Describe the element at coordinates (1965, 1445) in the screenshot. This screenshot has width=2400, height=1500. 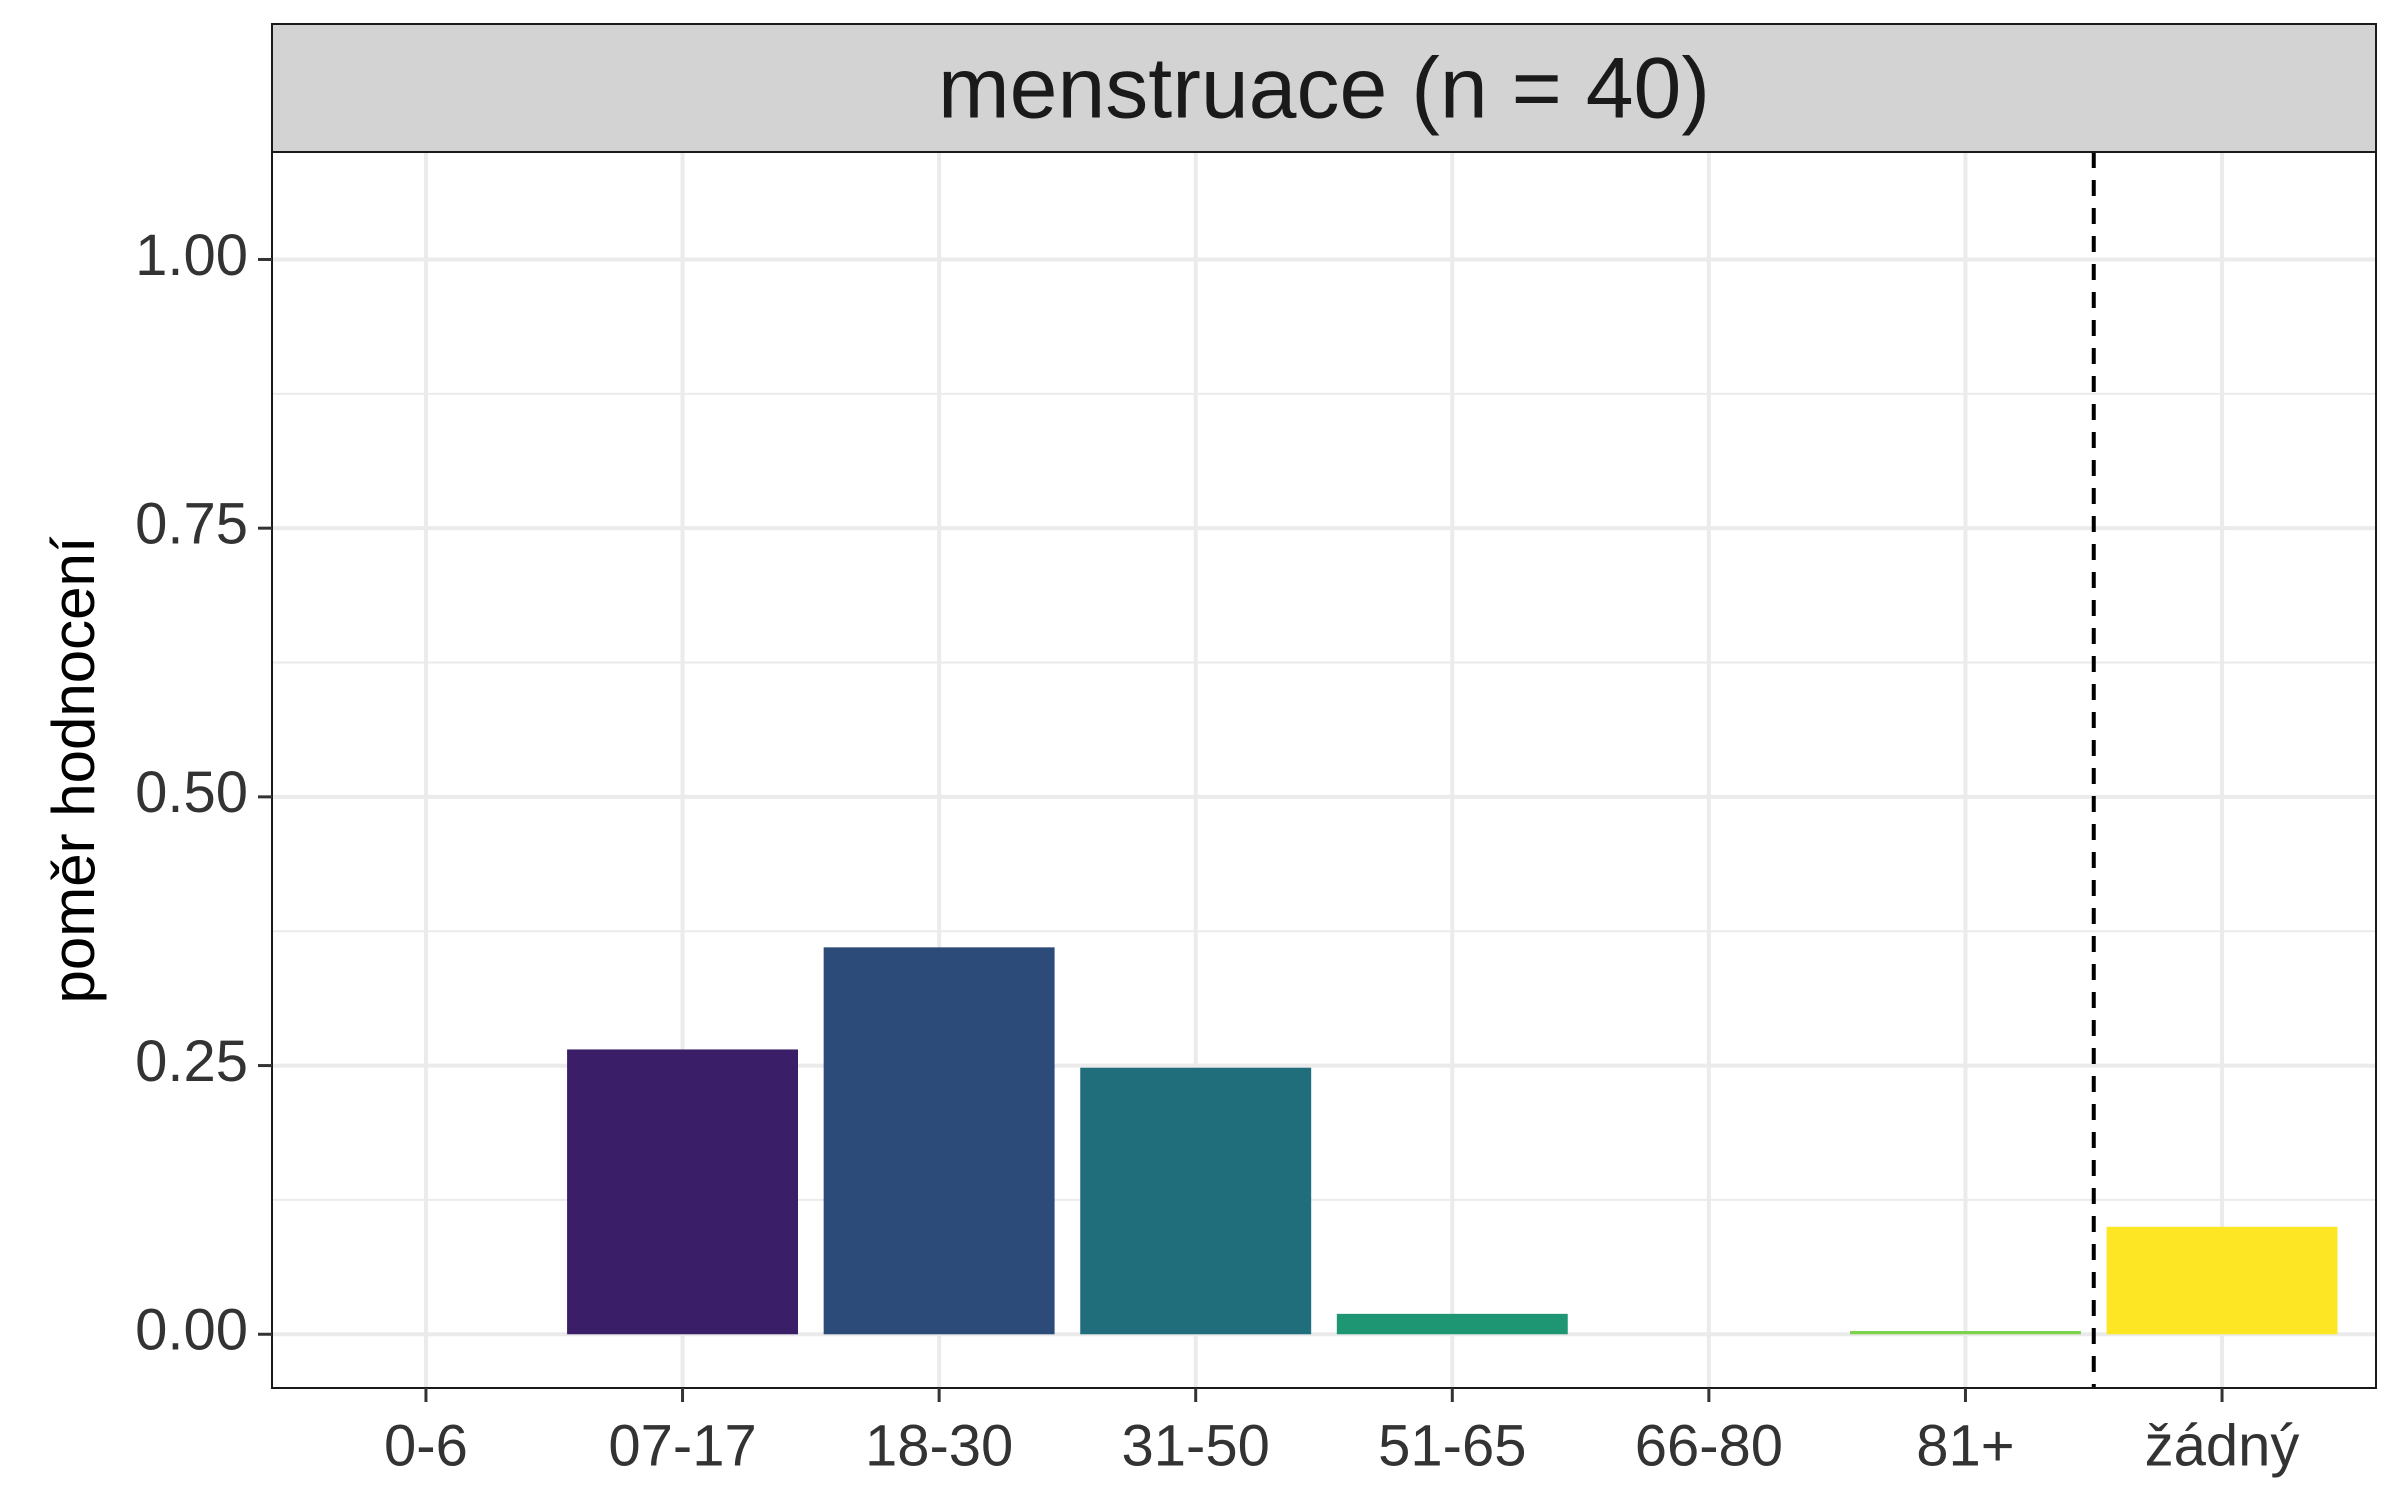
I see `x-tick-label-6: 81+` at that location.